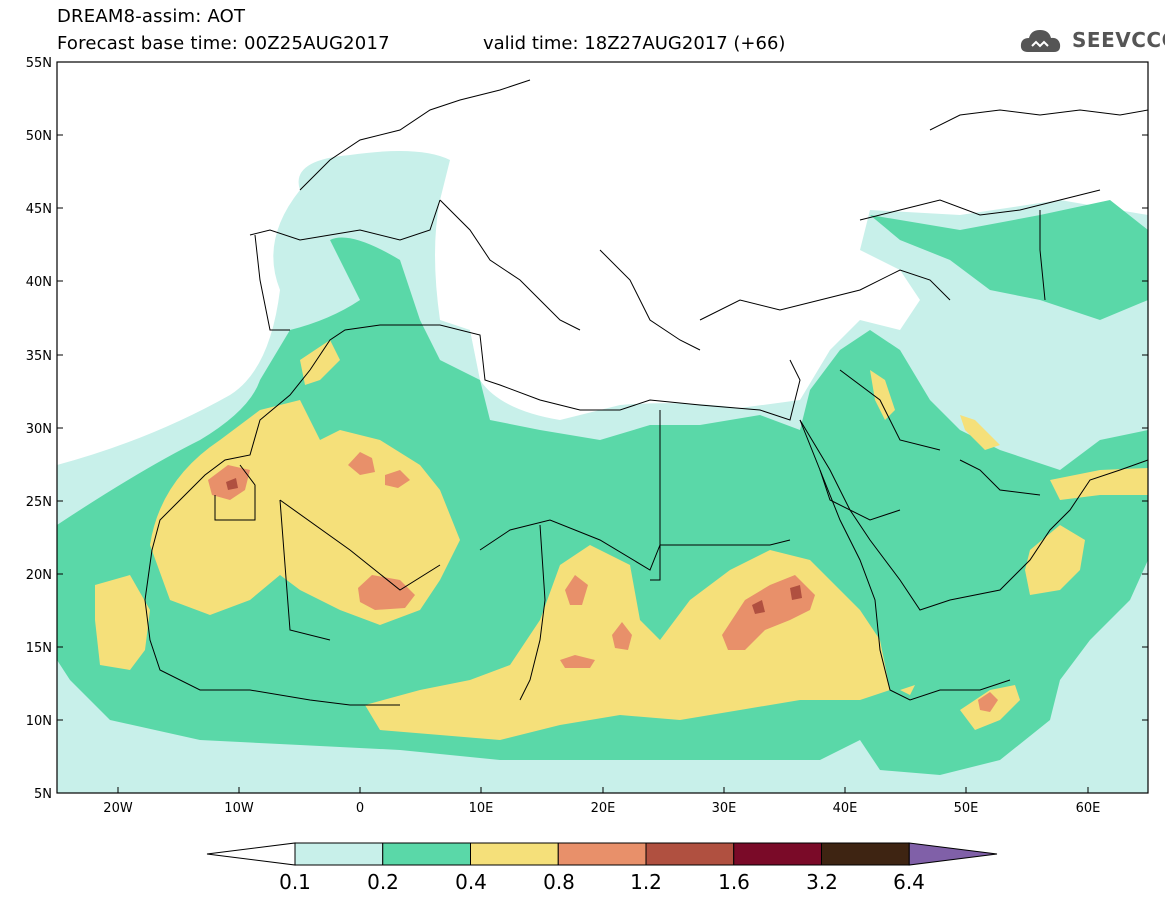  Describe the element at coordinates (634, 43) in the screenshot. I see `valid-time: valid time: 18Z27AUG2017 (+66)` at that location.